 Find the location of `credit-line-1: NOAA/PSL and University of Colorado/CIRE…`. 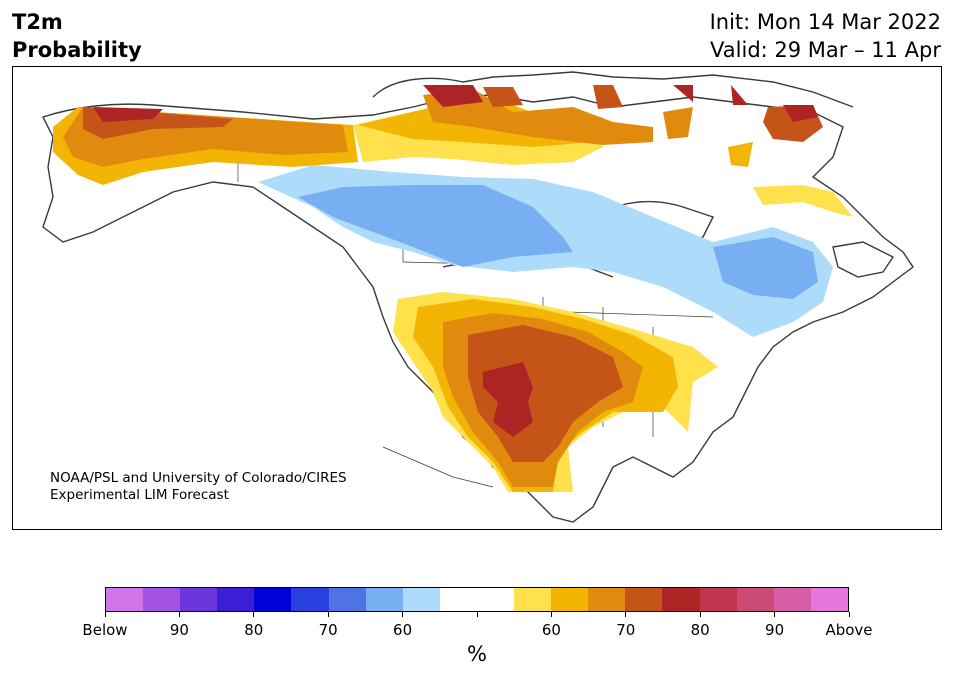

credit-line-1: NOAA/PSL and University of Colorado/CIRE… is located at coordinates (198, 478).